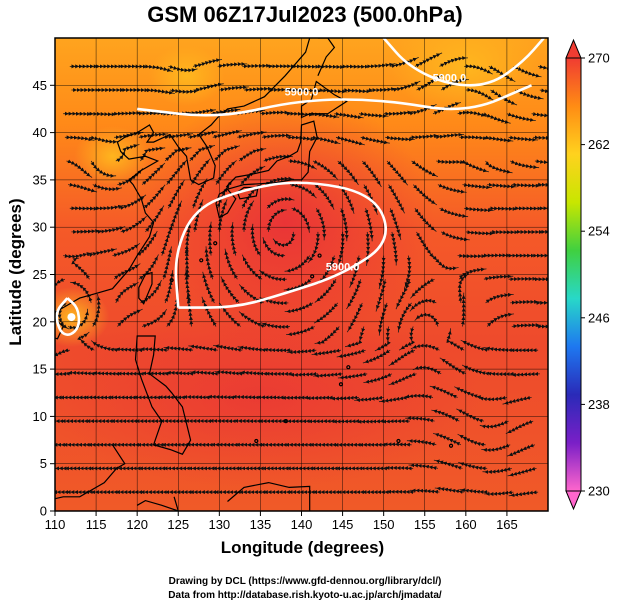 This screenshot has height=605, width=619. I want to click on y-tick-label: 20, so click(40, 321).